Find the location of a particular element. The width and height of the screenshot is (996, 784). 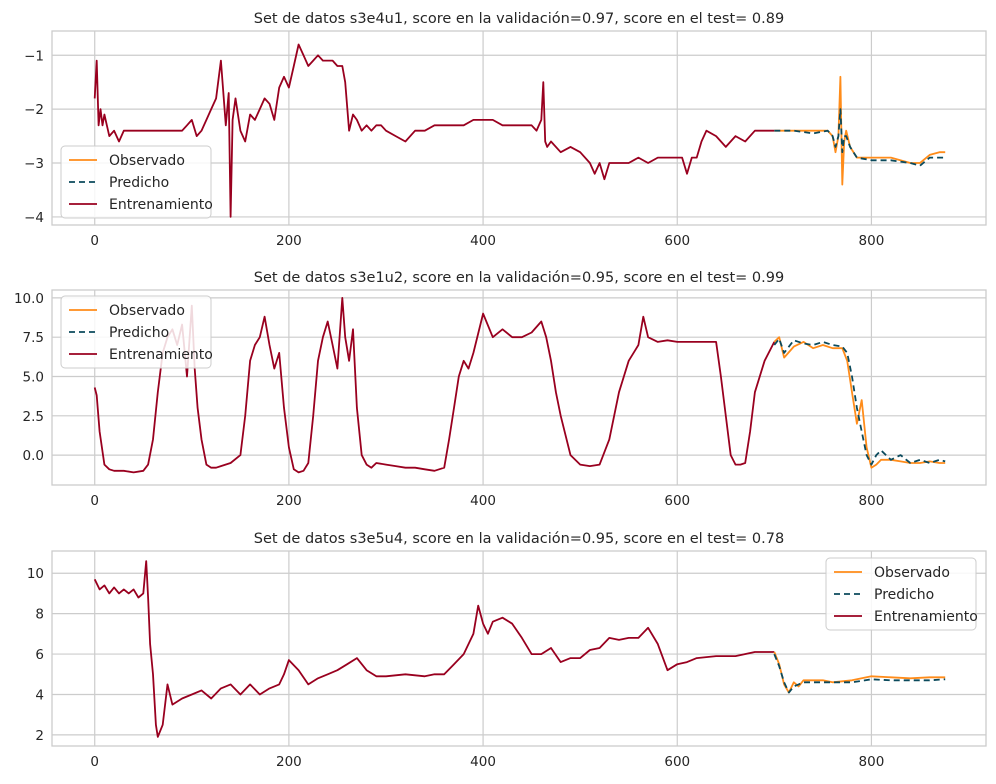

y-tick-label: 4 is located at coordinates (39, 695).